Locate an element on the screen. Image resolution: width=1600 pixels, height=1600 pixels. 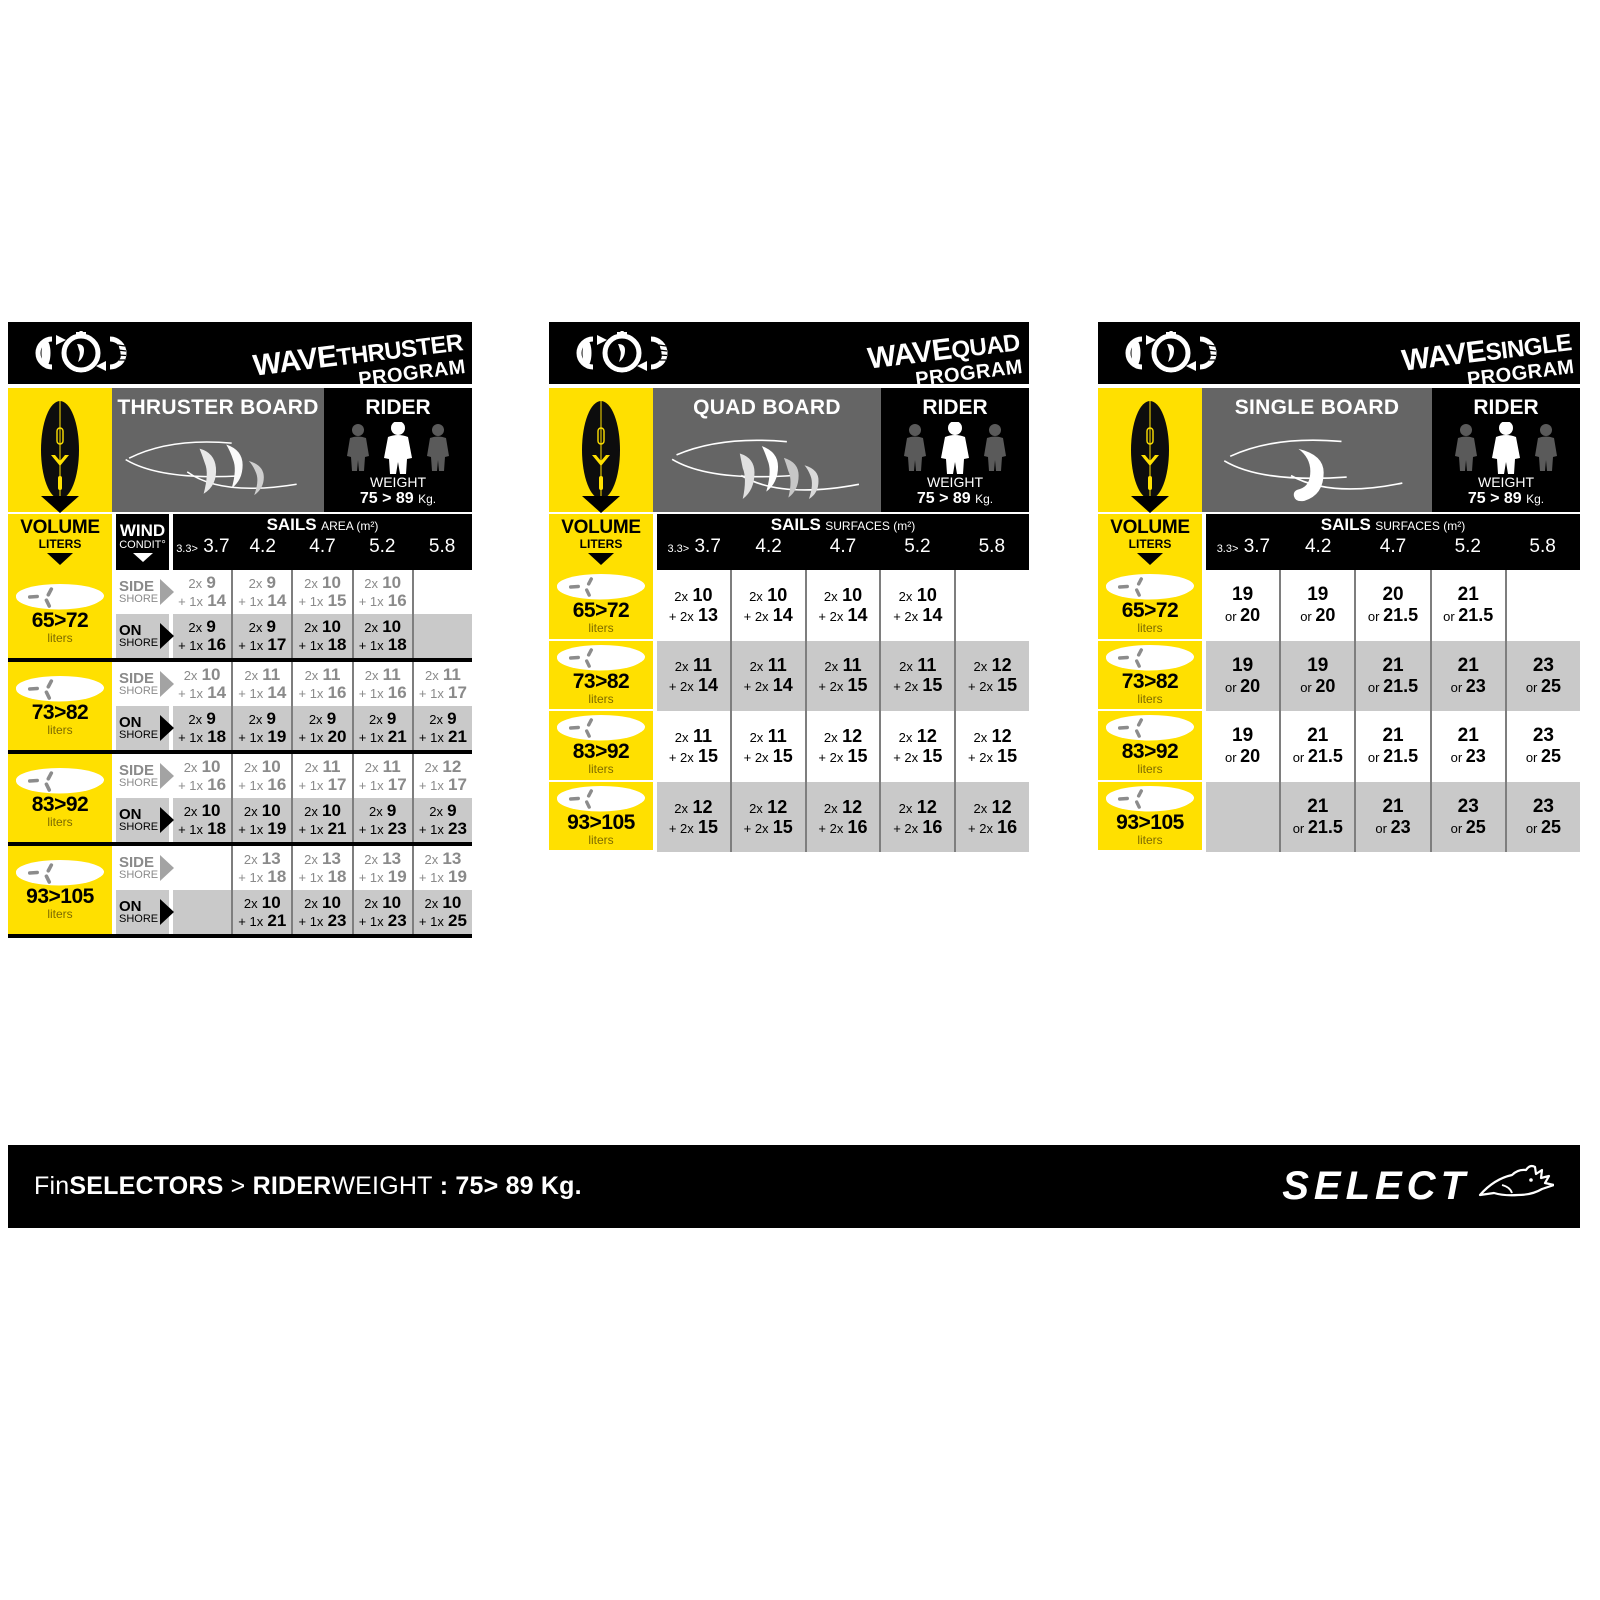
fin-cell: 2x 10 + 1x 25 is located at coordinates (441, 912).